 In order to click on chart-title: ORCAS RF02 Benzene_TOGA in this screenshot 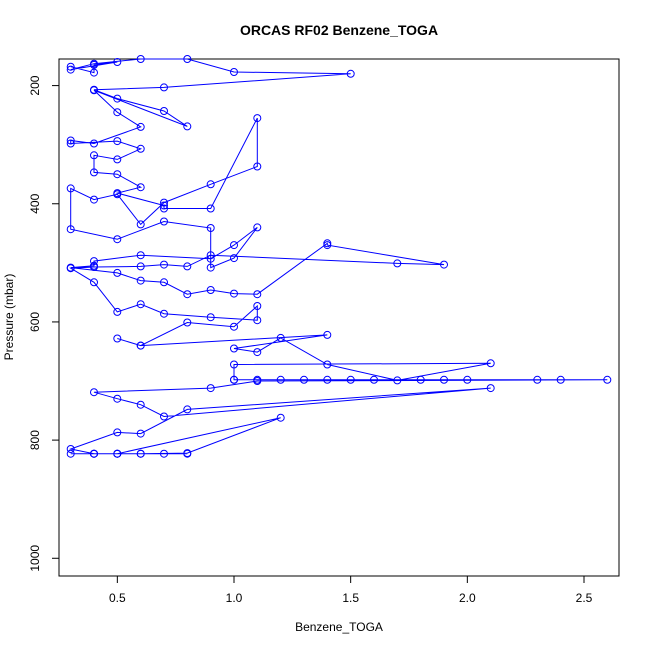, I will do `click(339, 30)`.